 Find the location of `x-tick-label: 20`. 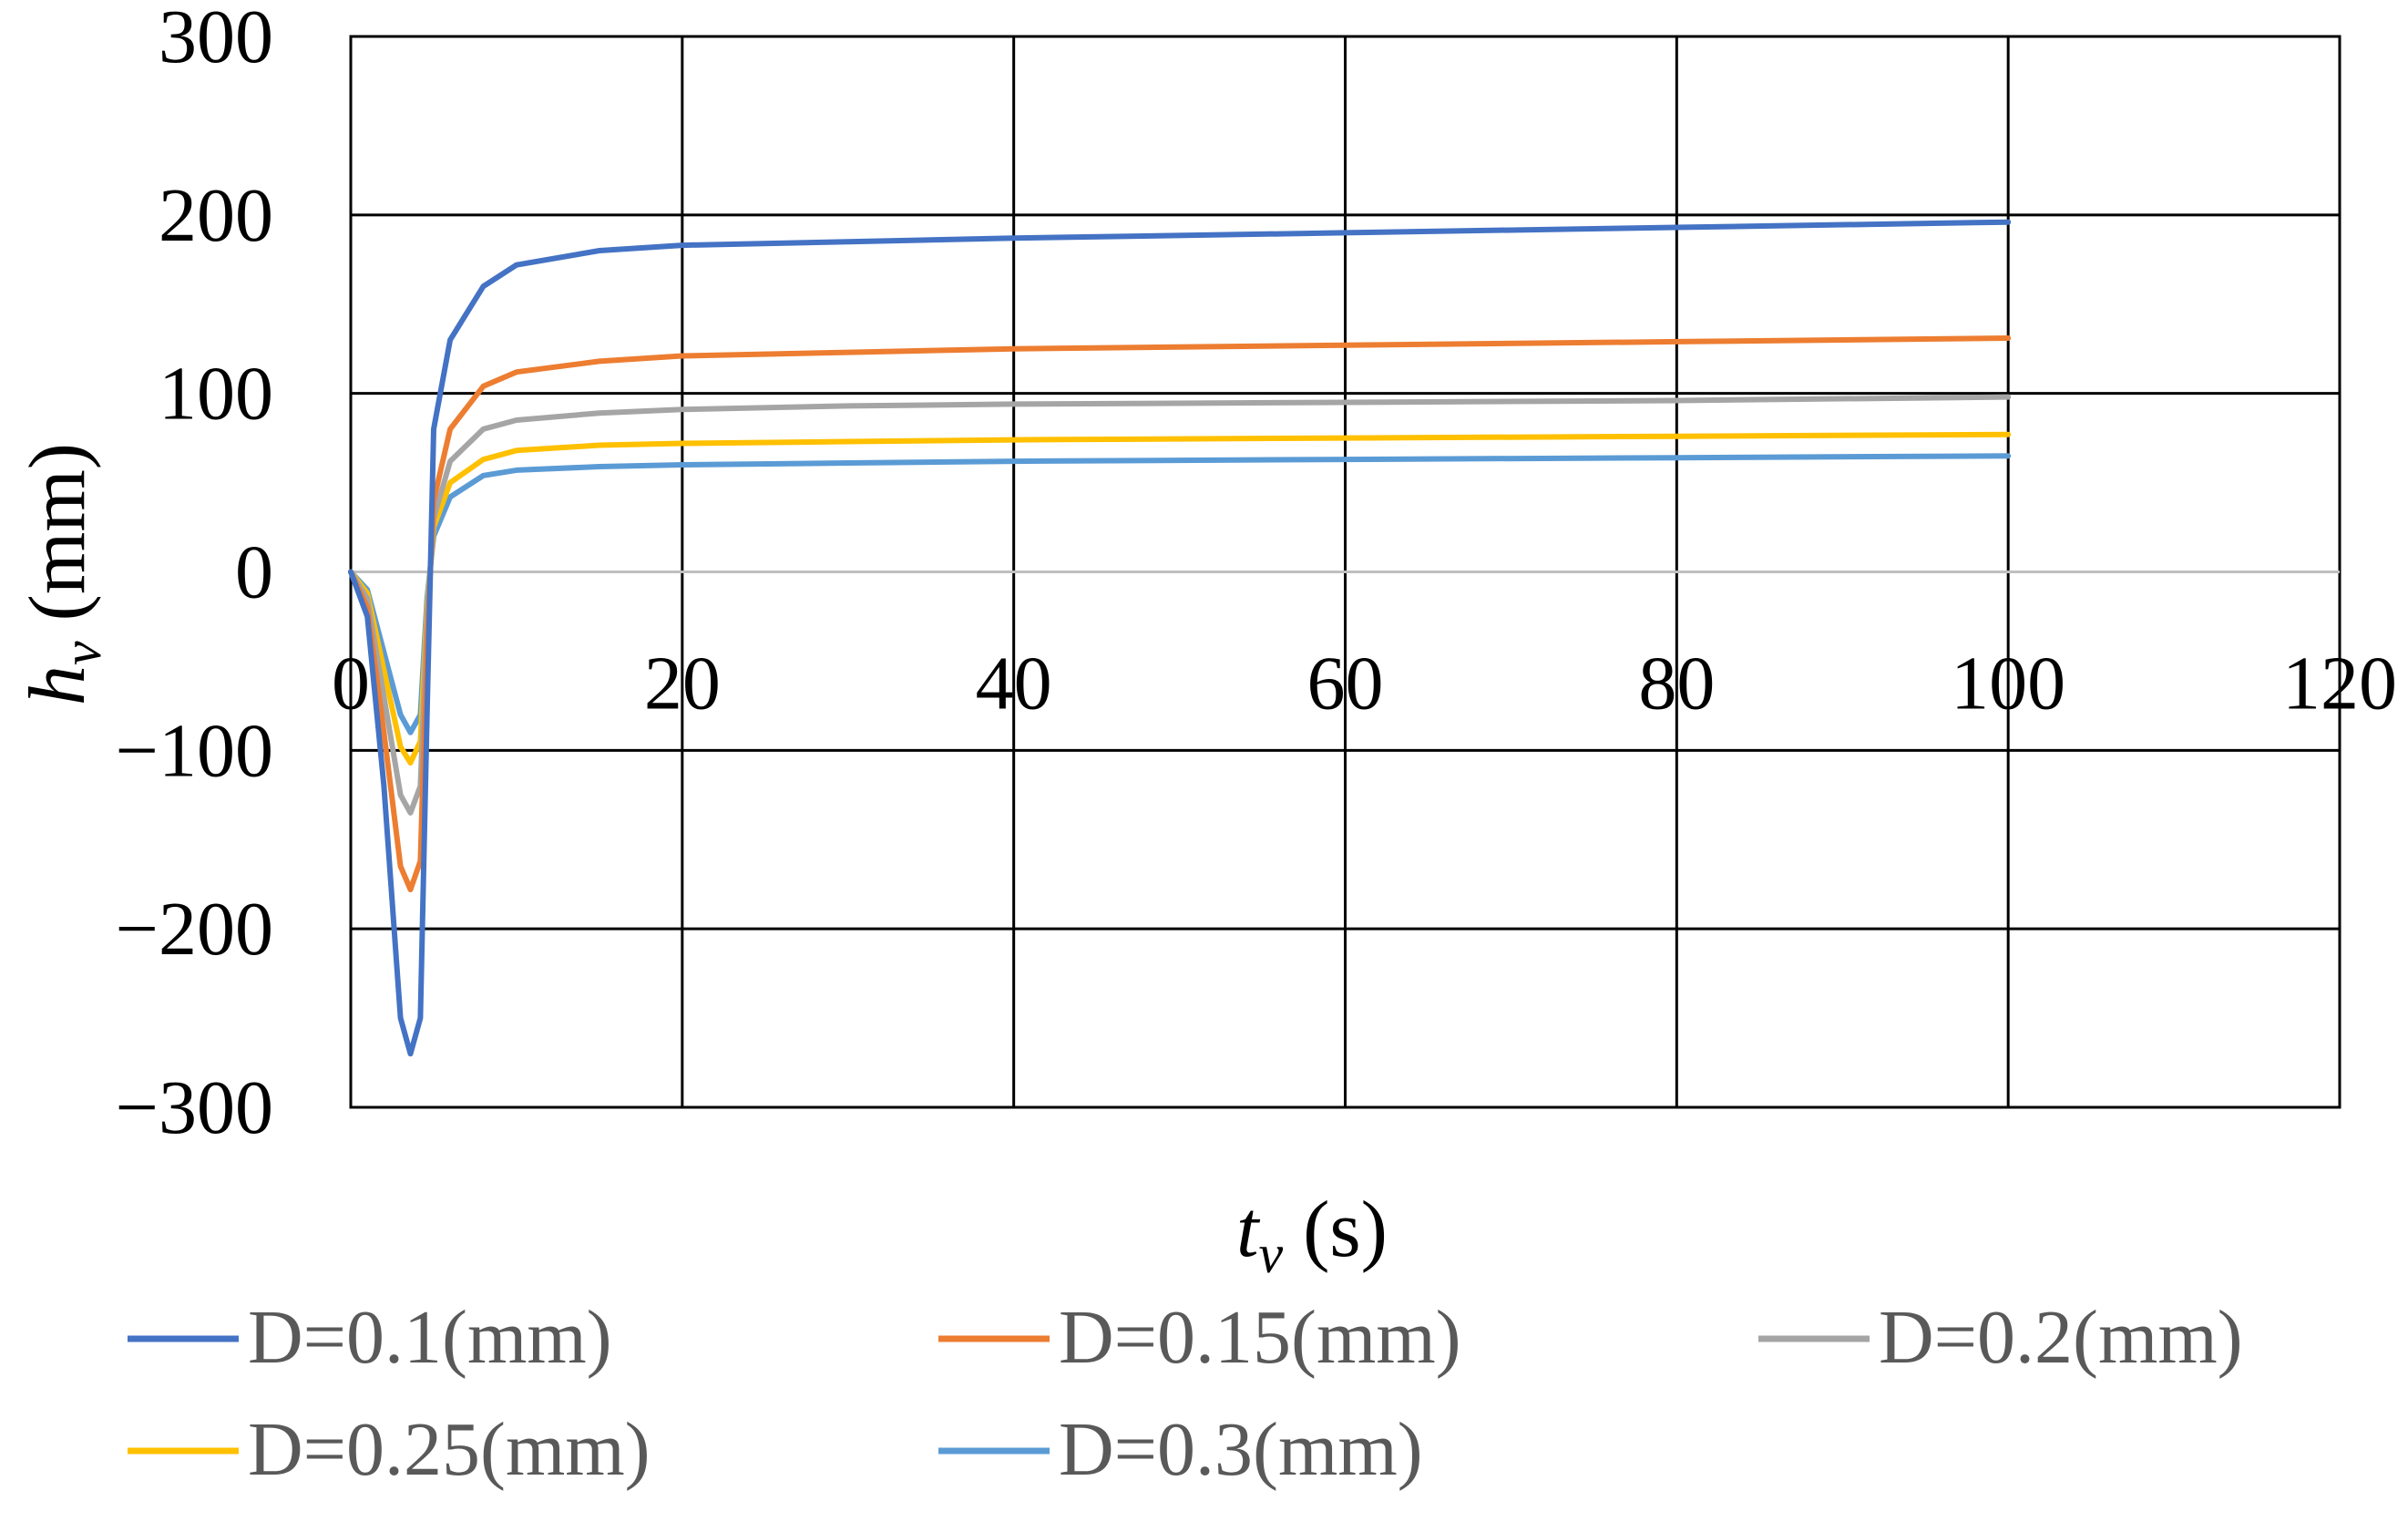

x-tick-label: 20 is located at coordinates (682, 684).